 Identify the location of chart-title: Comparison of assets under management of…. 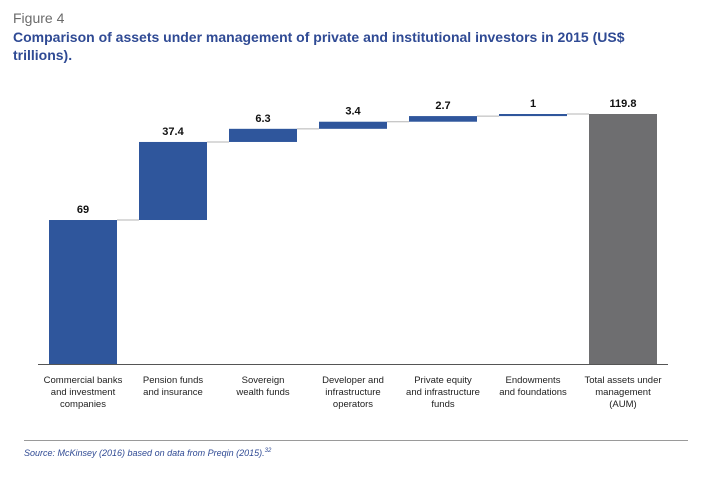
(319, 46).